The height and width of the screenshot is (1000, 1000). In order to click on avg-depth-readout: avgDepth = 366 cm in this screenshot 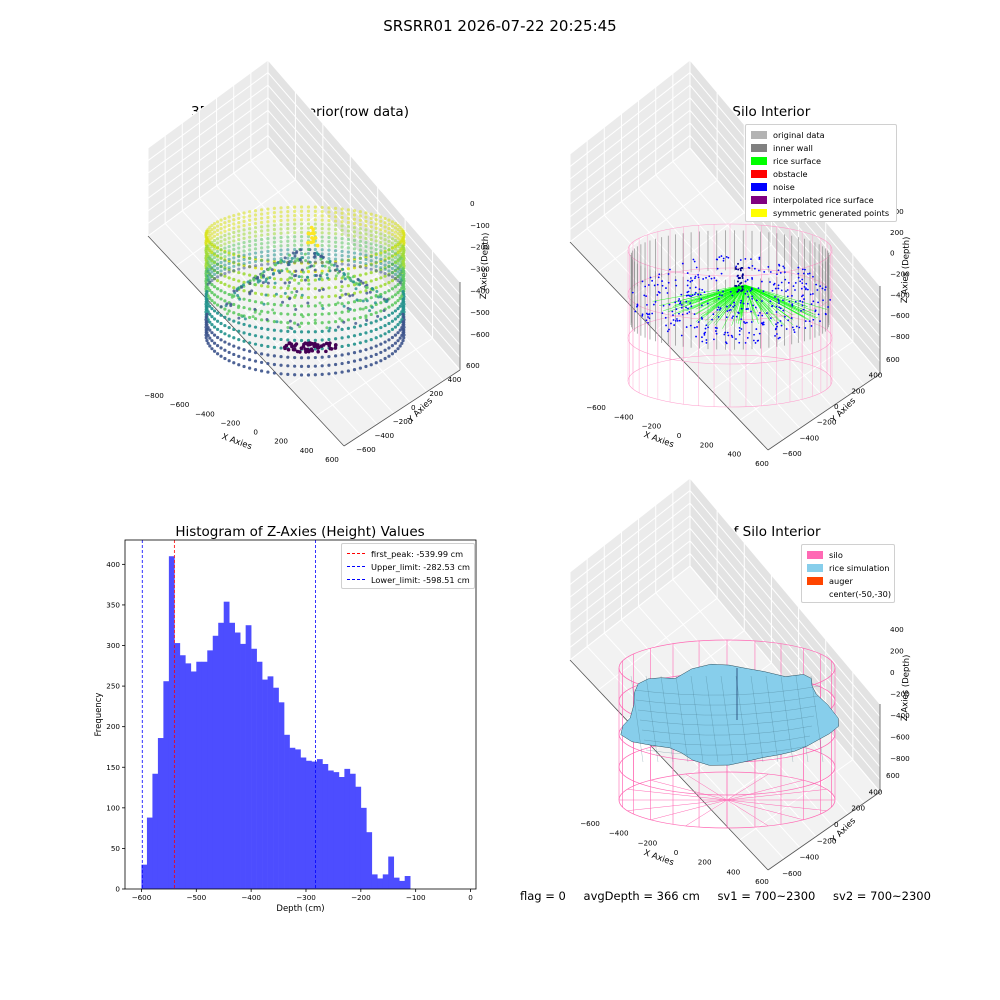, I will do `click(642, 896)`.